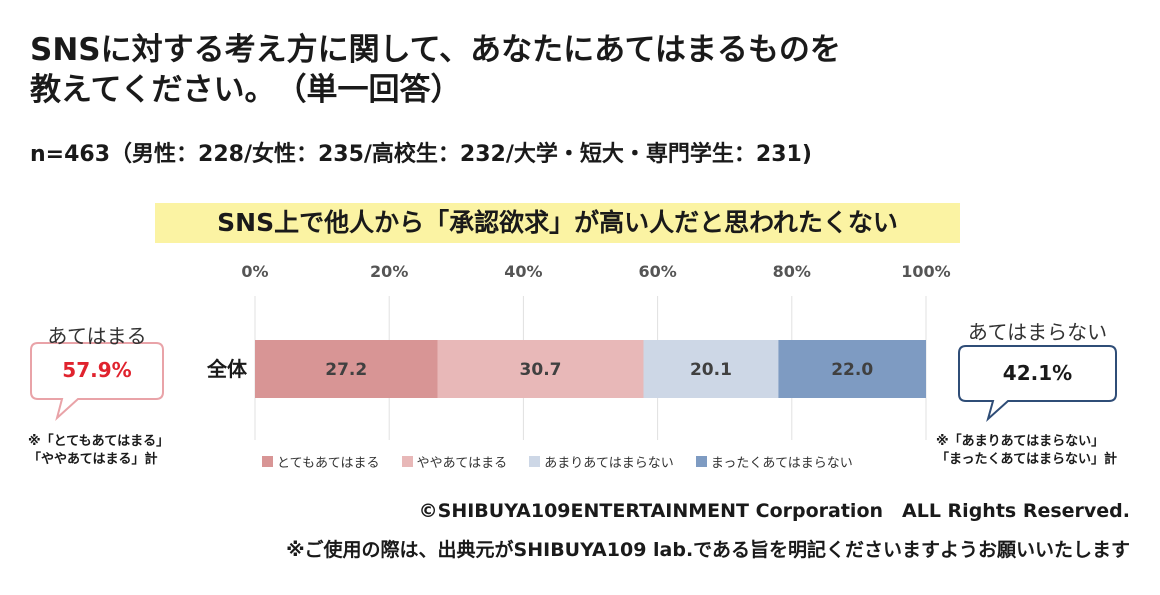  Describe the element at coordinates (1026, 459) in the screenshot. I see `disagree-note-line-2: 「まったくあてはまらない」計` at that location.